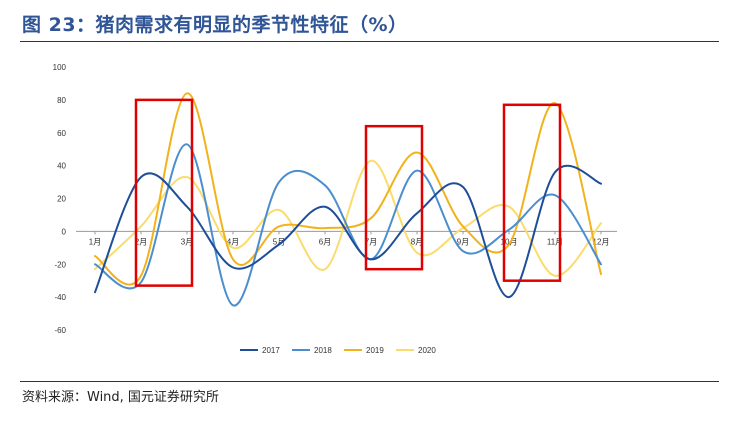 The image size is (739, 423). I want to click on x-tick-label: 11月, so click(555, 241).